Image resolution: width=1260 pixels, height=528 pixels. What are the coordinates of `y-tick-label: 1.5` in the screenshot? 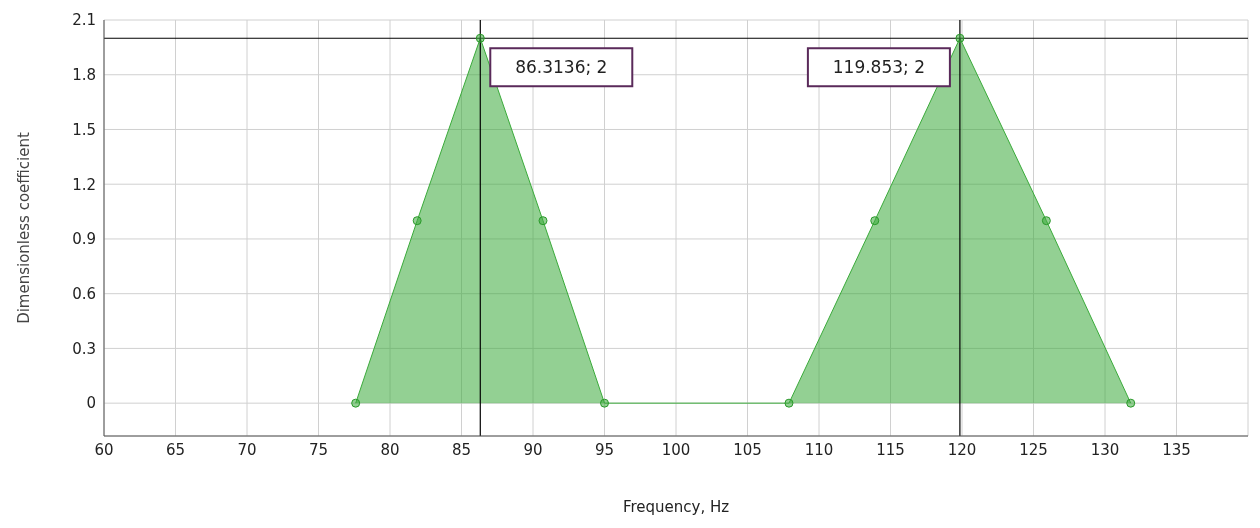 It's located at (84, 129).